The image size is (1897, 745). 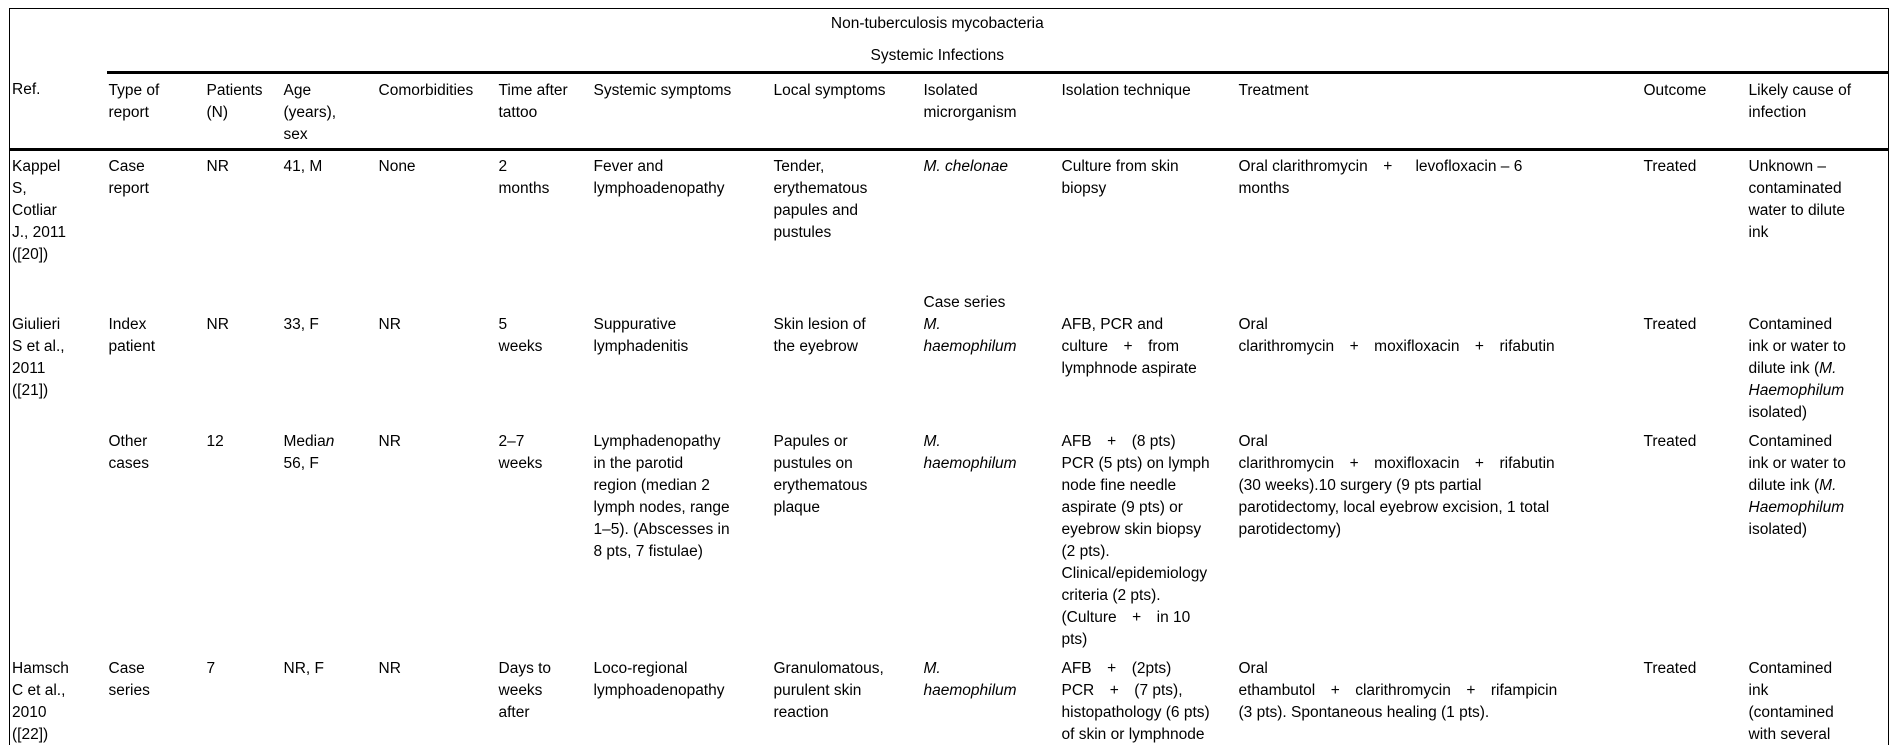 What do you see at coordinates (1694, 111) in the screenshot?
I see `col-header-outcome: Outcome` at bounding box center [1694, 111].